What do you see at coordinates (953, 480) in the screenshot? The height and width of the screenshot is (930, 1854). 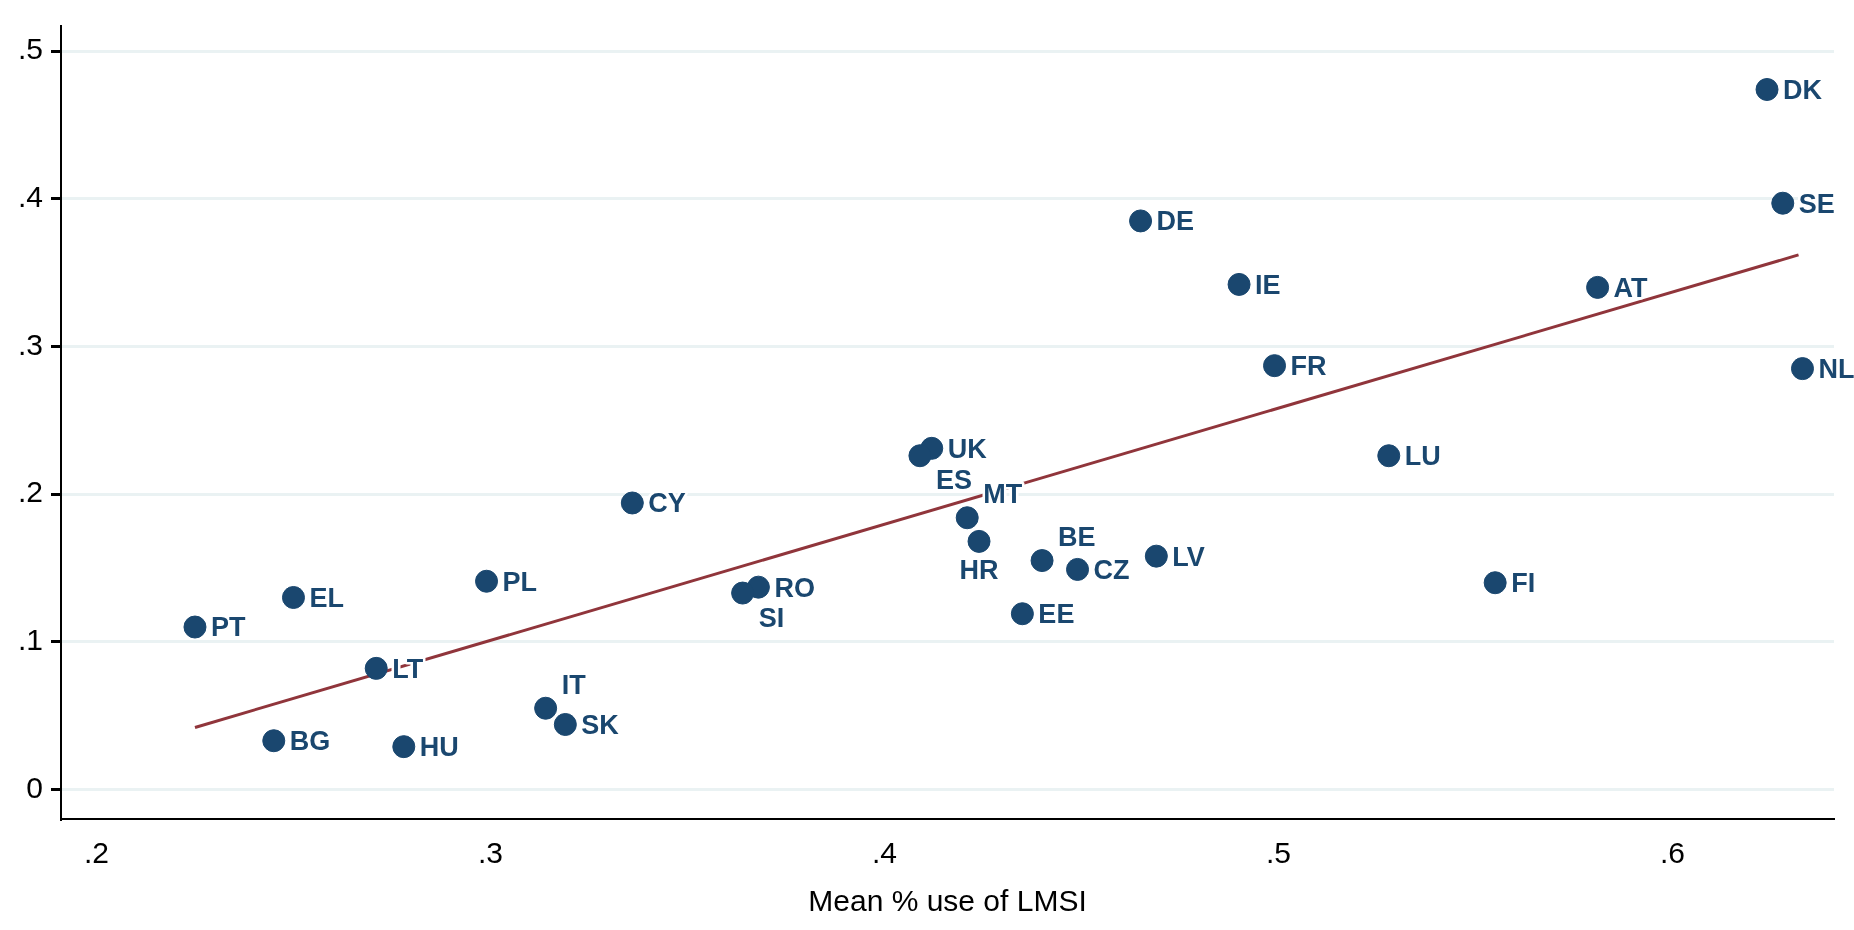 I see `annotation: ES` at bounding box center [953, 480].